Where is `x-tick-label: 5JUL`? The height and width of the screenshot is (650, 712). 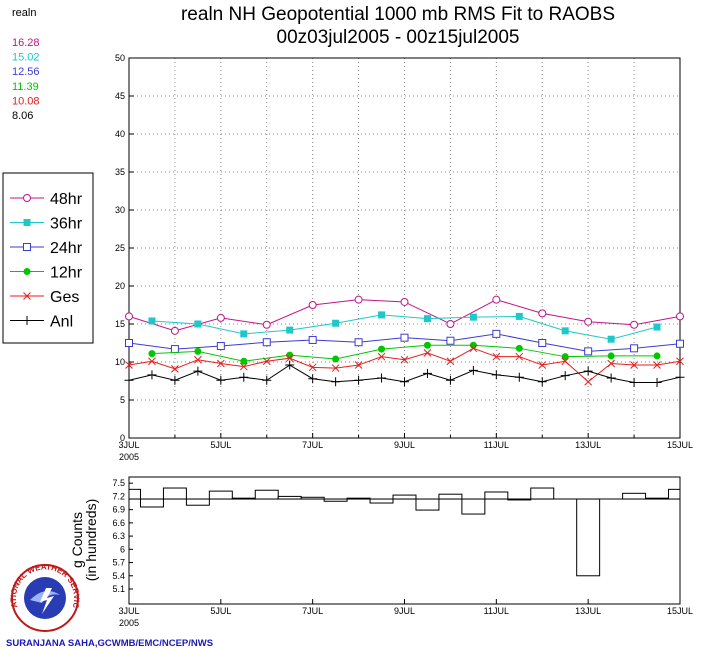
x-tick-label: 5JUL is located at coordinates (220, 611).